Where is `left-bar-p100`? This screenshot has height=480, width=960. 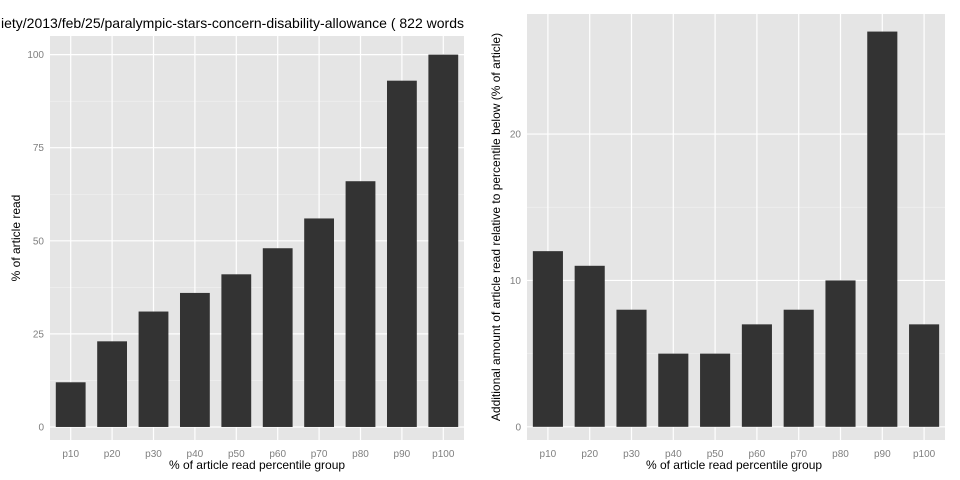
left-bar-p100 is located at coordinates (443, 240).